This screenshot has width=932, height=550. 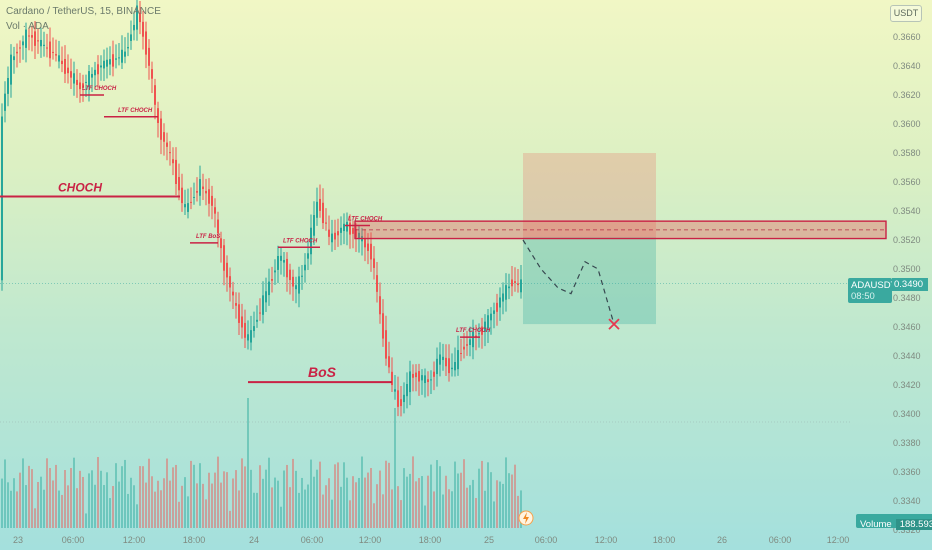 What do you see at coordinates (907, 501) in the screenshot?
I see `y-axis-tick-label: 0.3340` at bounding box center [907, 501].